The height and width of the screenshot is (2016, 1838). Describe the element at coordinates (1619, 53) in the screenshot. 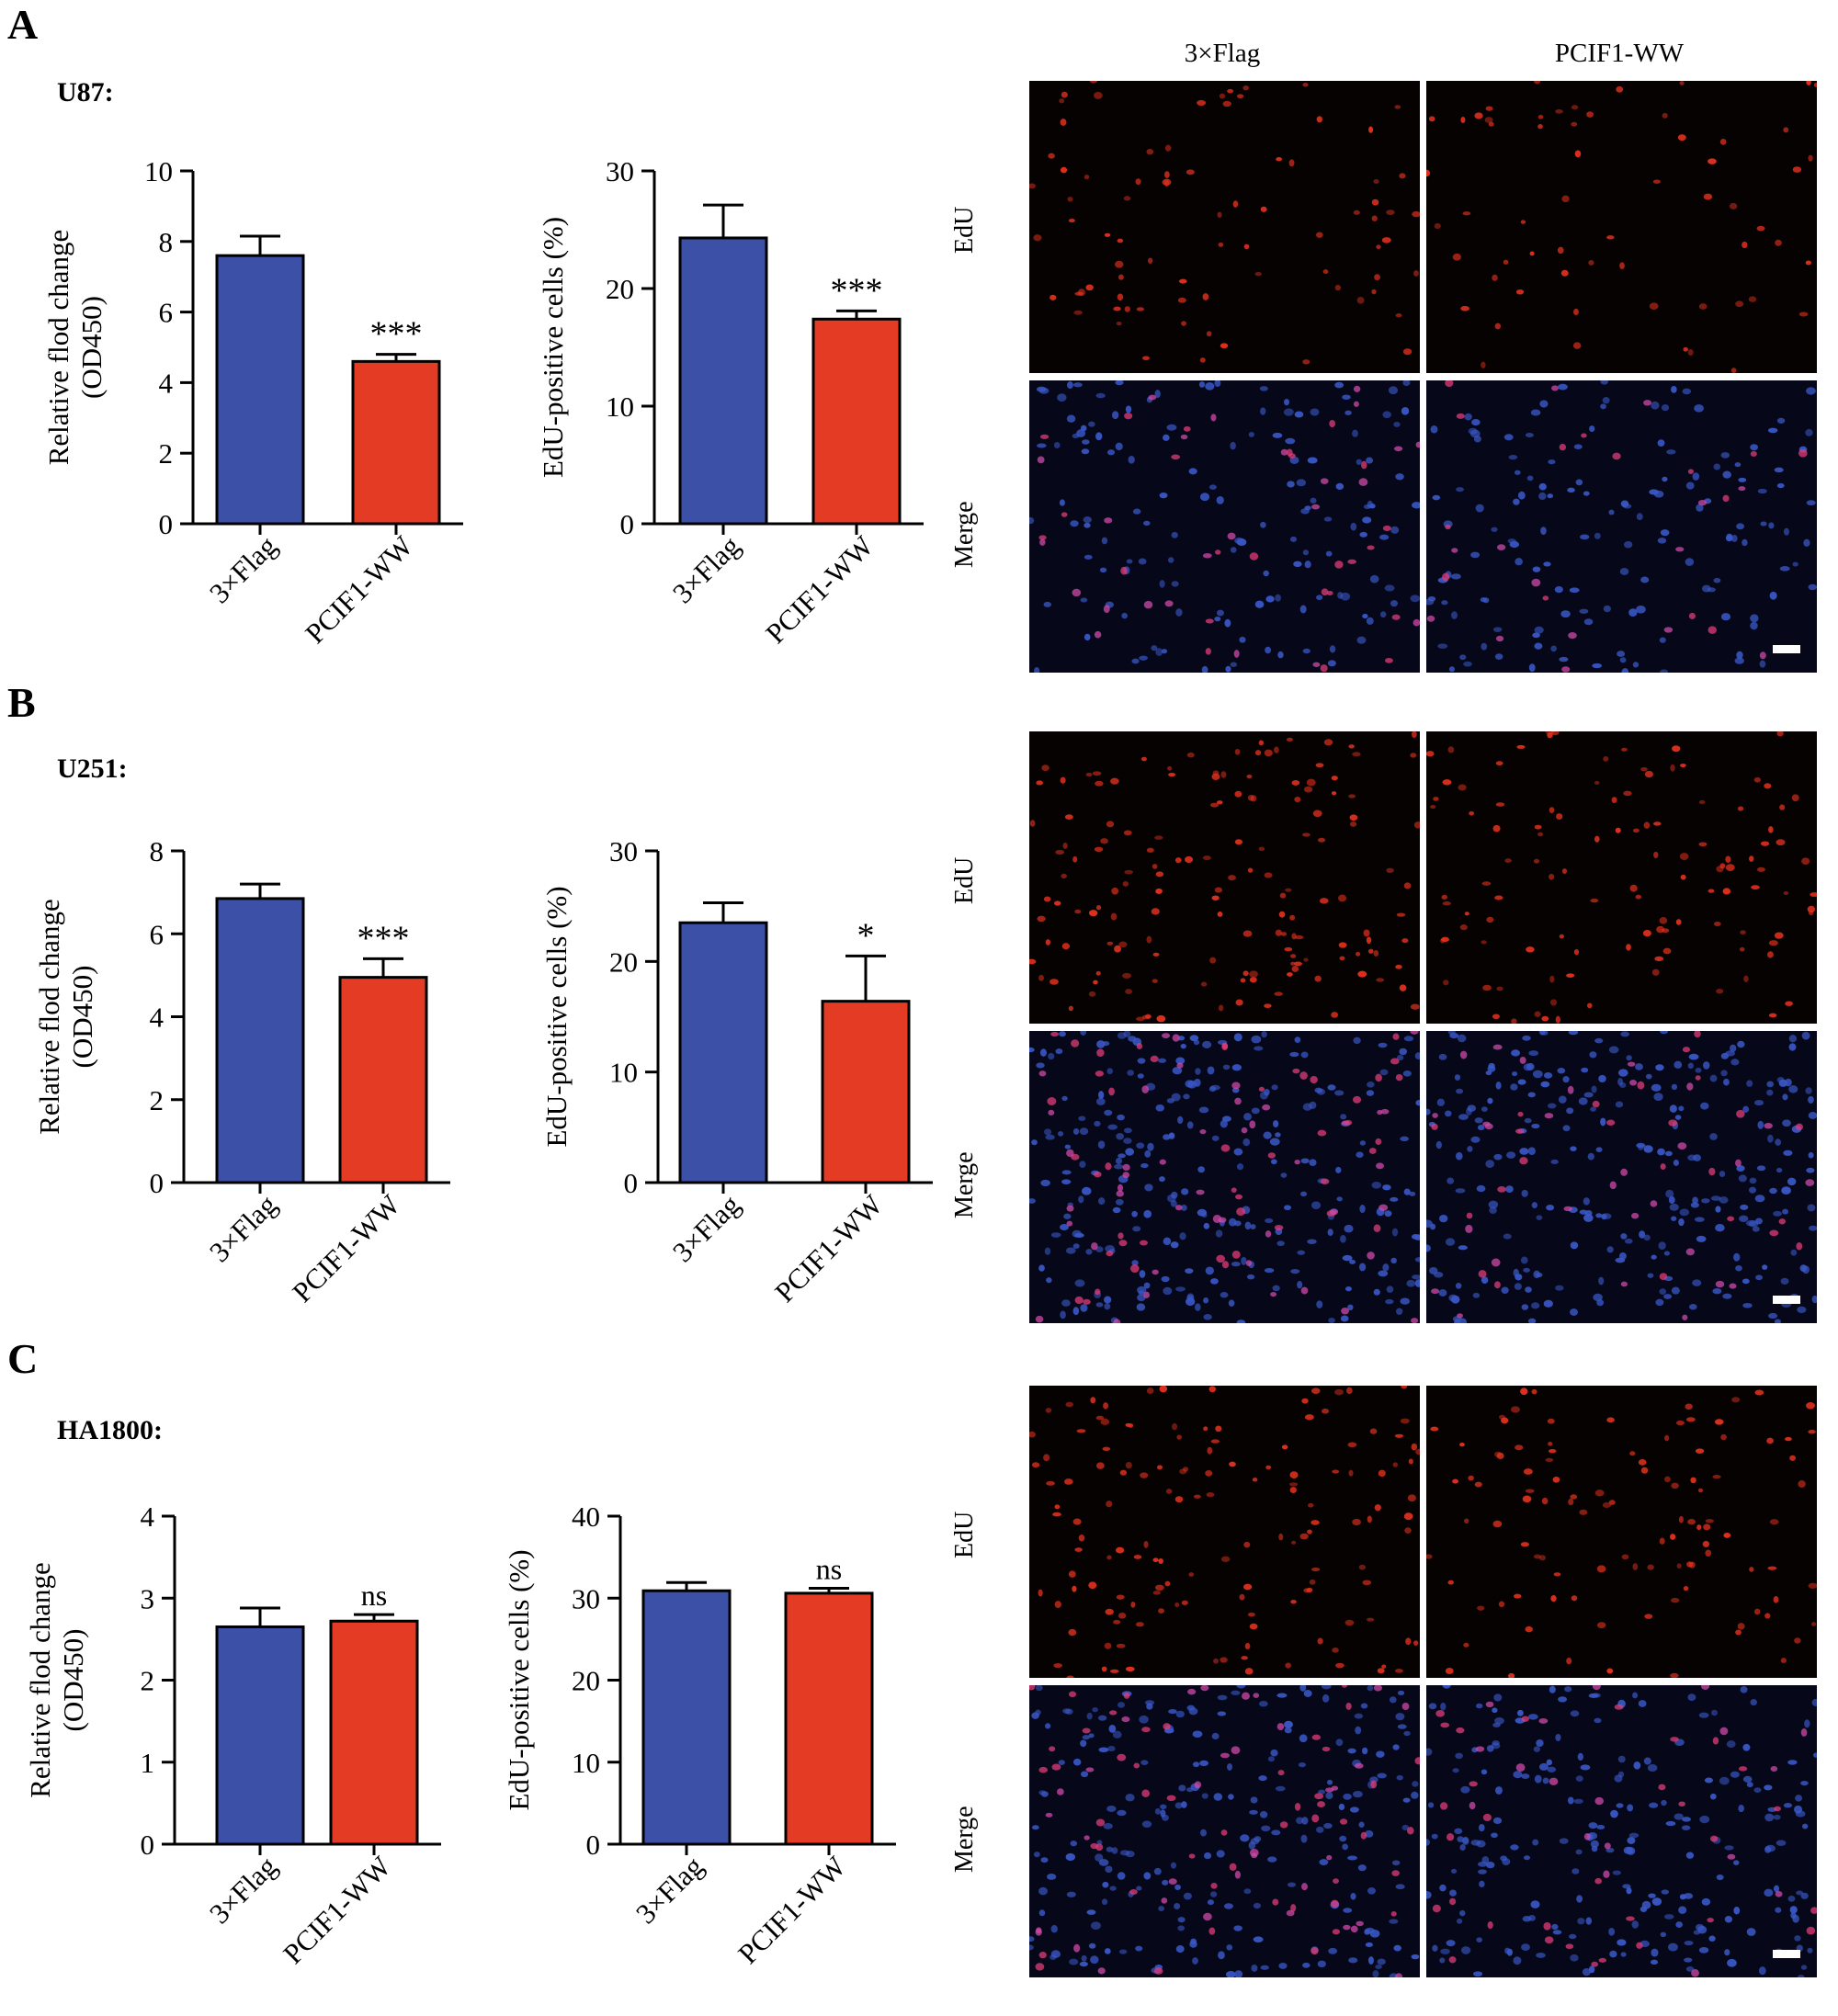

I see `image-column-header-pcif1-ww: PCIF1-WW` at that location.